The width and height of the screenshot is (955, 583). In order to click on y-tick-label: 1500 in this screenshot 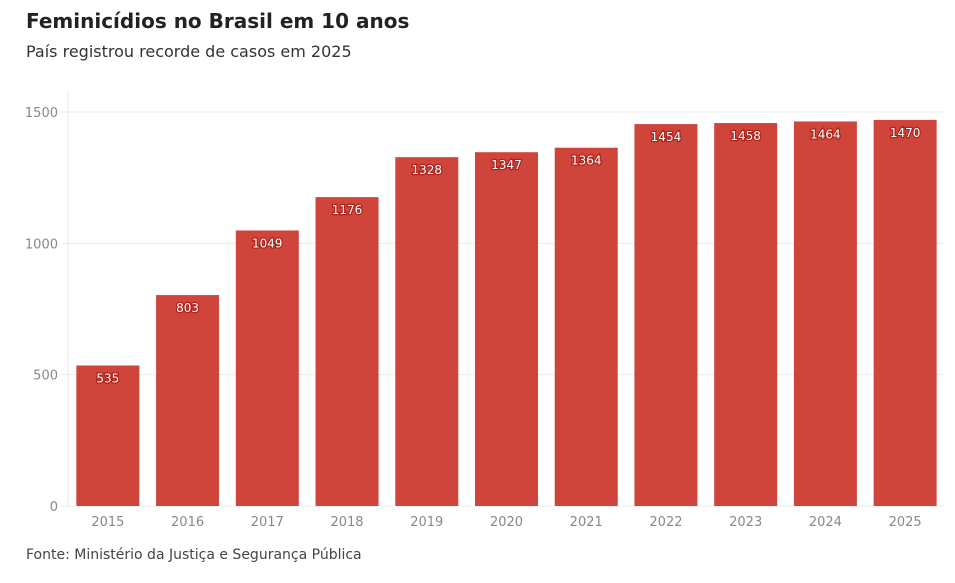, I will do `click(41, 113)`.